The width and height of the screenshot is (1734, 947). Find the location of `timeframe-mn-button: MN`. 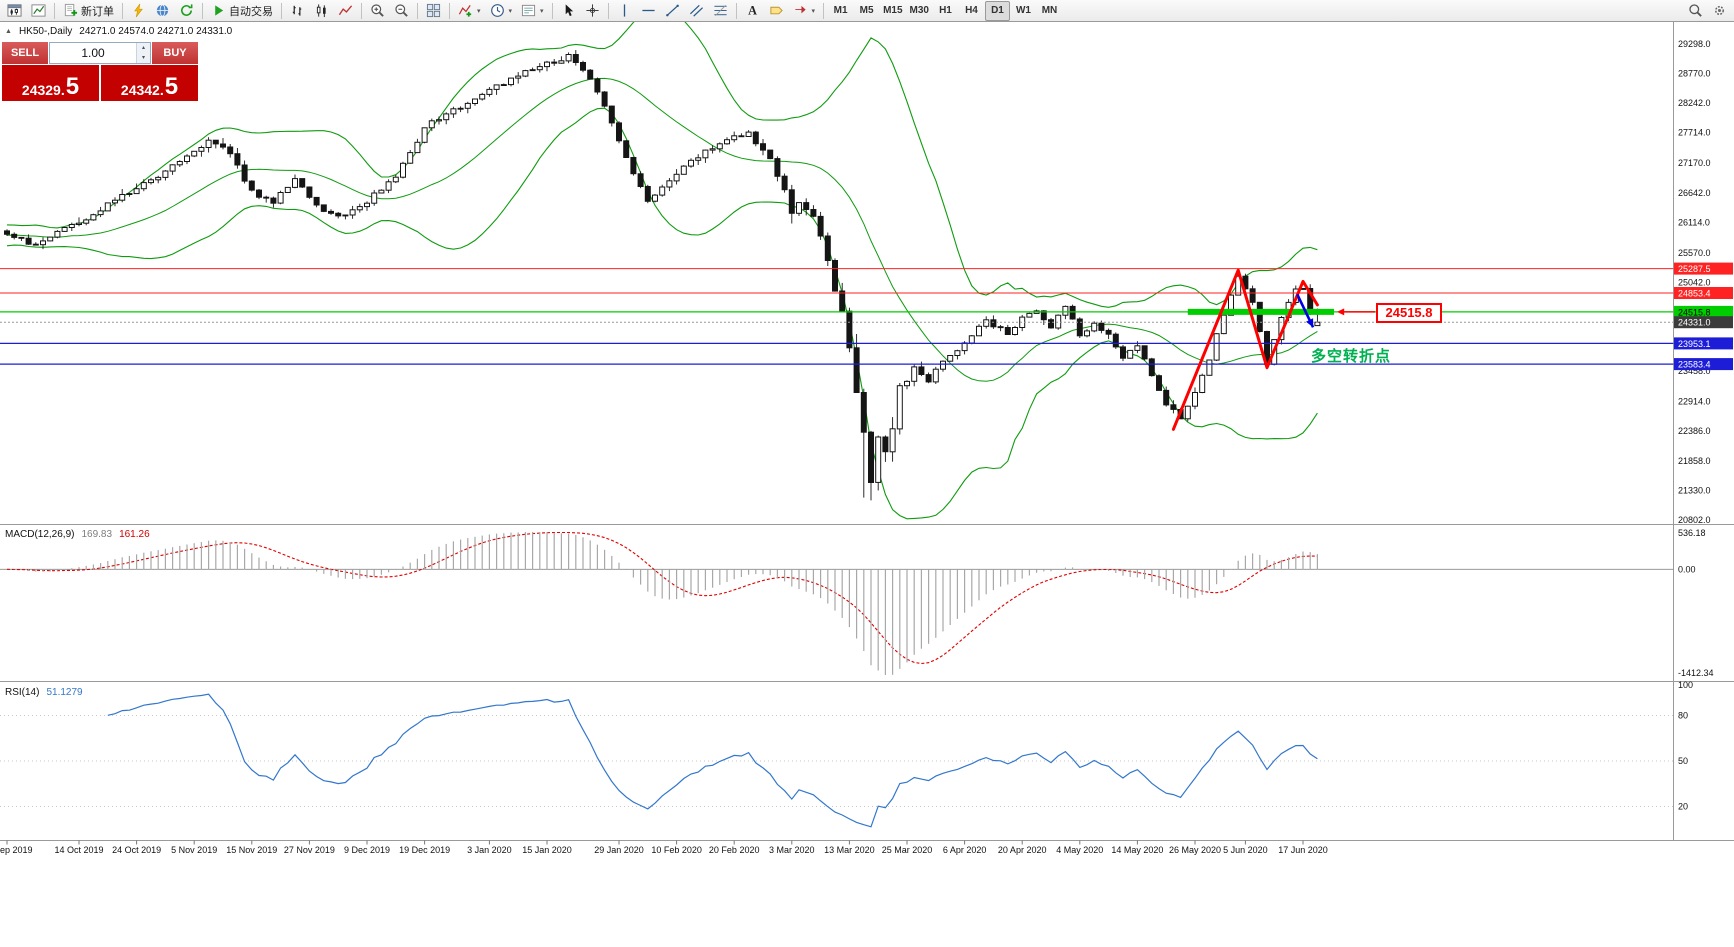

timeframe-mn-button: MN is located at coordinates (1049, 11).